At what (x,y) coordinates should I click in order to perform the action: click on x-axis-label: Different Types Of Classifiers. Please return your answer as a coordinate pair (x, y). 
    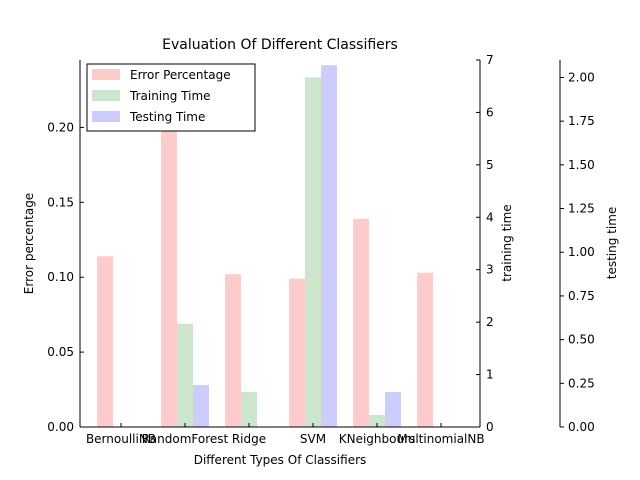
    Looking at the image, I should click on (280, 460).